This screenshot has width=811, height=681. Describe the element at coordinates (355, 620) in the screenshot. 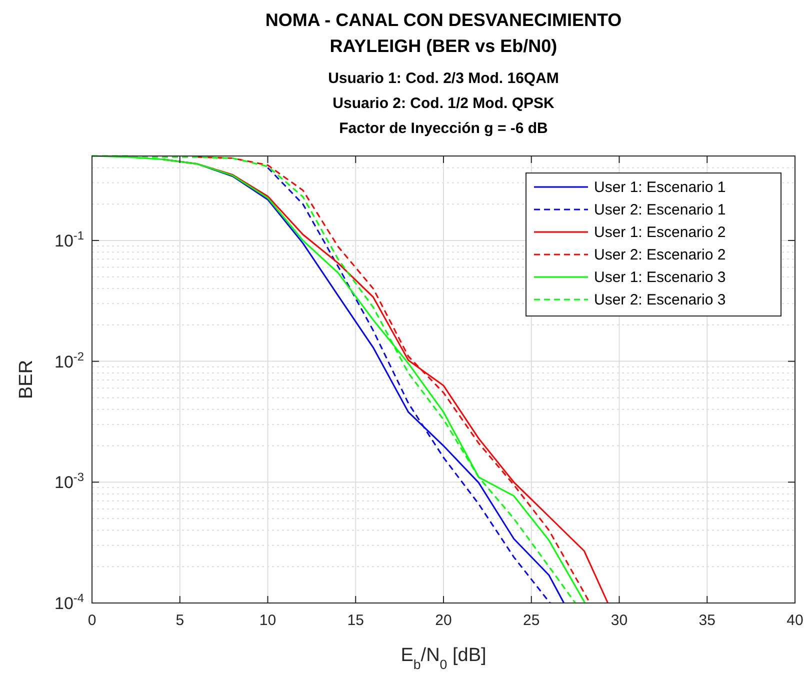

I see `x-tick-label: 15` at that location.